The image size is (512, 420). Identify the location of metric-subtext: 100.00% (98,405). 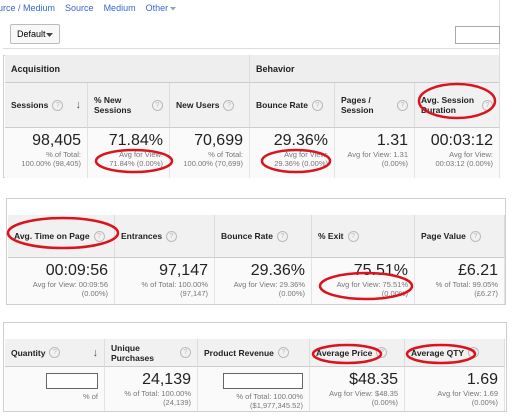
(51, 163).